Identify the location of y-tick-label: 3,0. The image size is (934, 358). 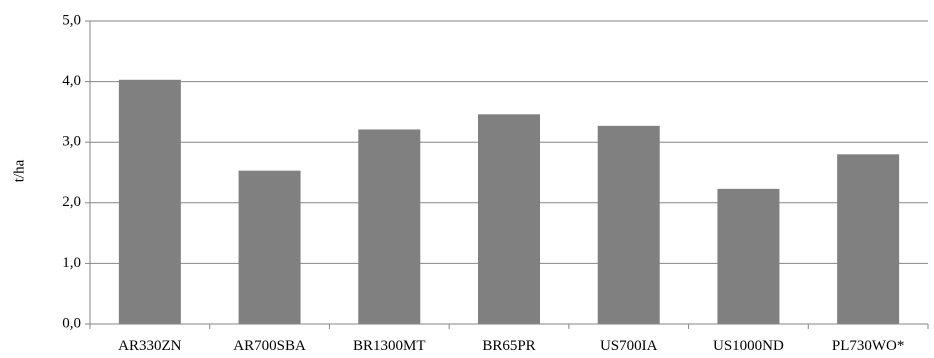
(71, 142).